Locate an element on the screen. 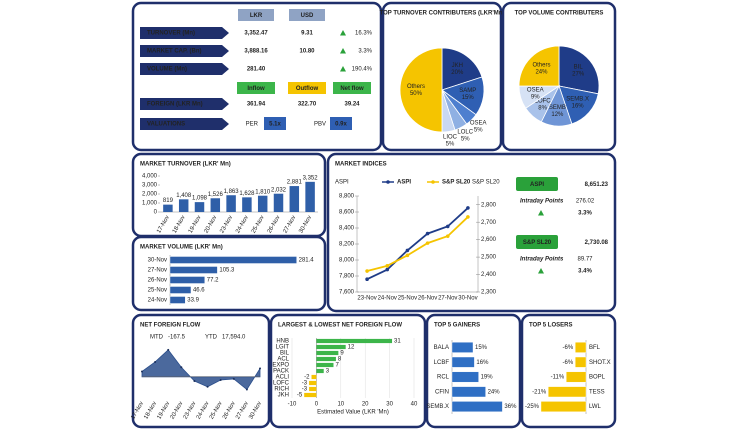  series-line is located at coordinates (417, 244).